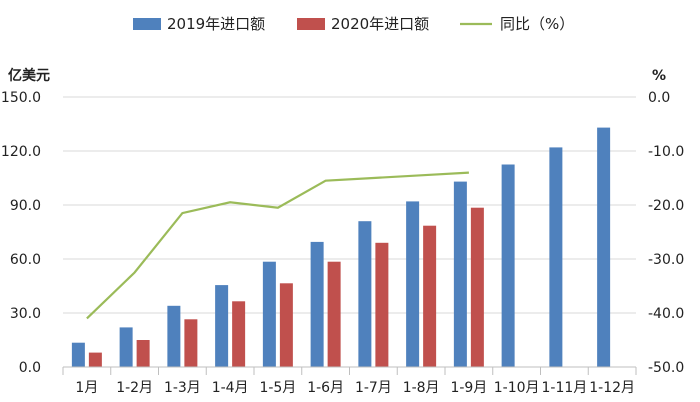 The height and width of the screenshot is (402, 700). I want to click on legend-label: 2020年进口额, so click(380, 24).